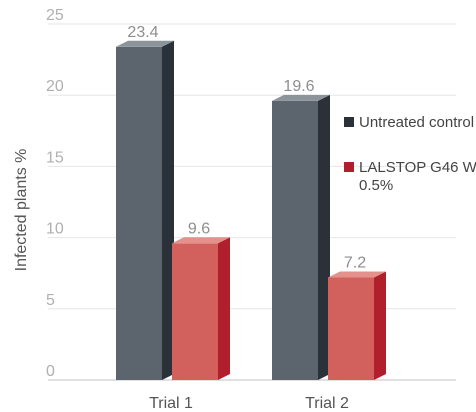 This screenshot has height=412, width=476. Describe the element at coordinates (249, 403) in the screenshot. I see `x-axis-ticks: Trial 1 Trial 2` at that location.